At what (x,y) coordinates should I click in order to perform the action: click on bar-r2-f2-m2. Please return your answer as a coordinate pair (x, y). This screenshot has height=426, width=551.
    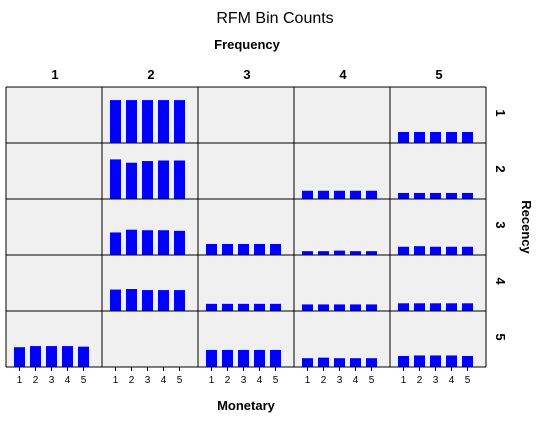
    Looking at the image, I should click on (131, 180).